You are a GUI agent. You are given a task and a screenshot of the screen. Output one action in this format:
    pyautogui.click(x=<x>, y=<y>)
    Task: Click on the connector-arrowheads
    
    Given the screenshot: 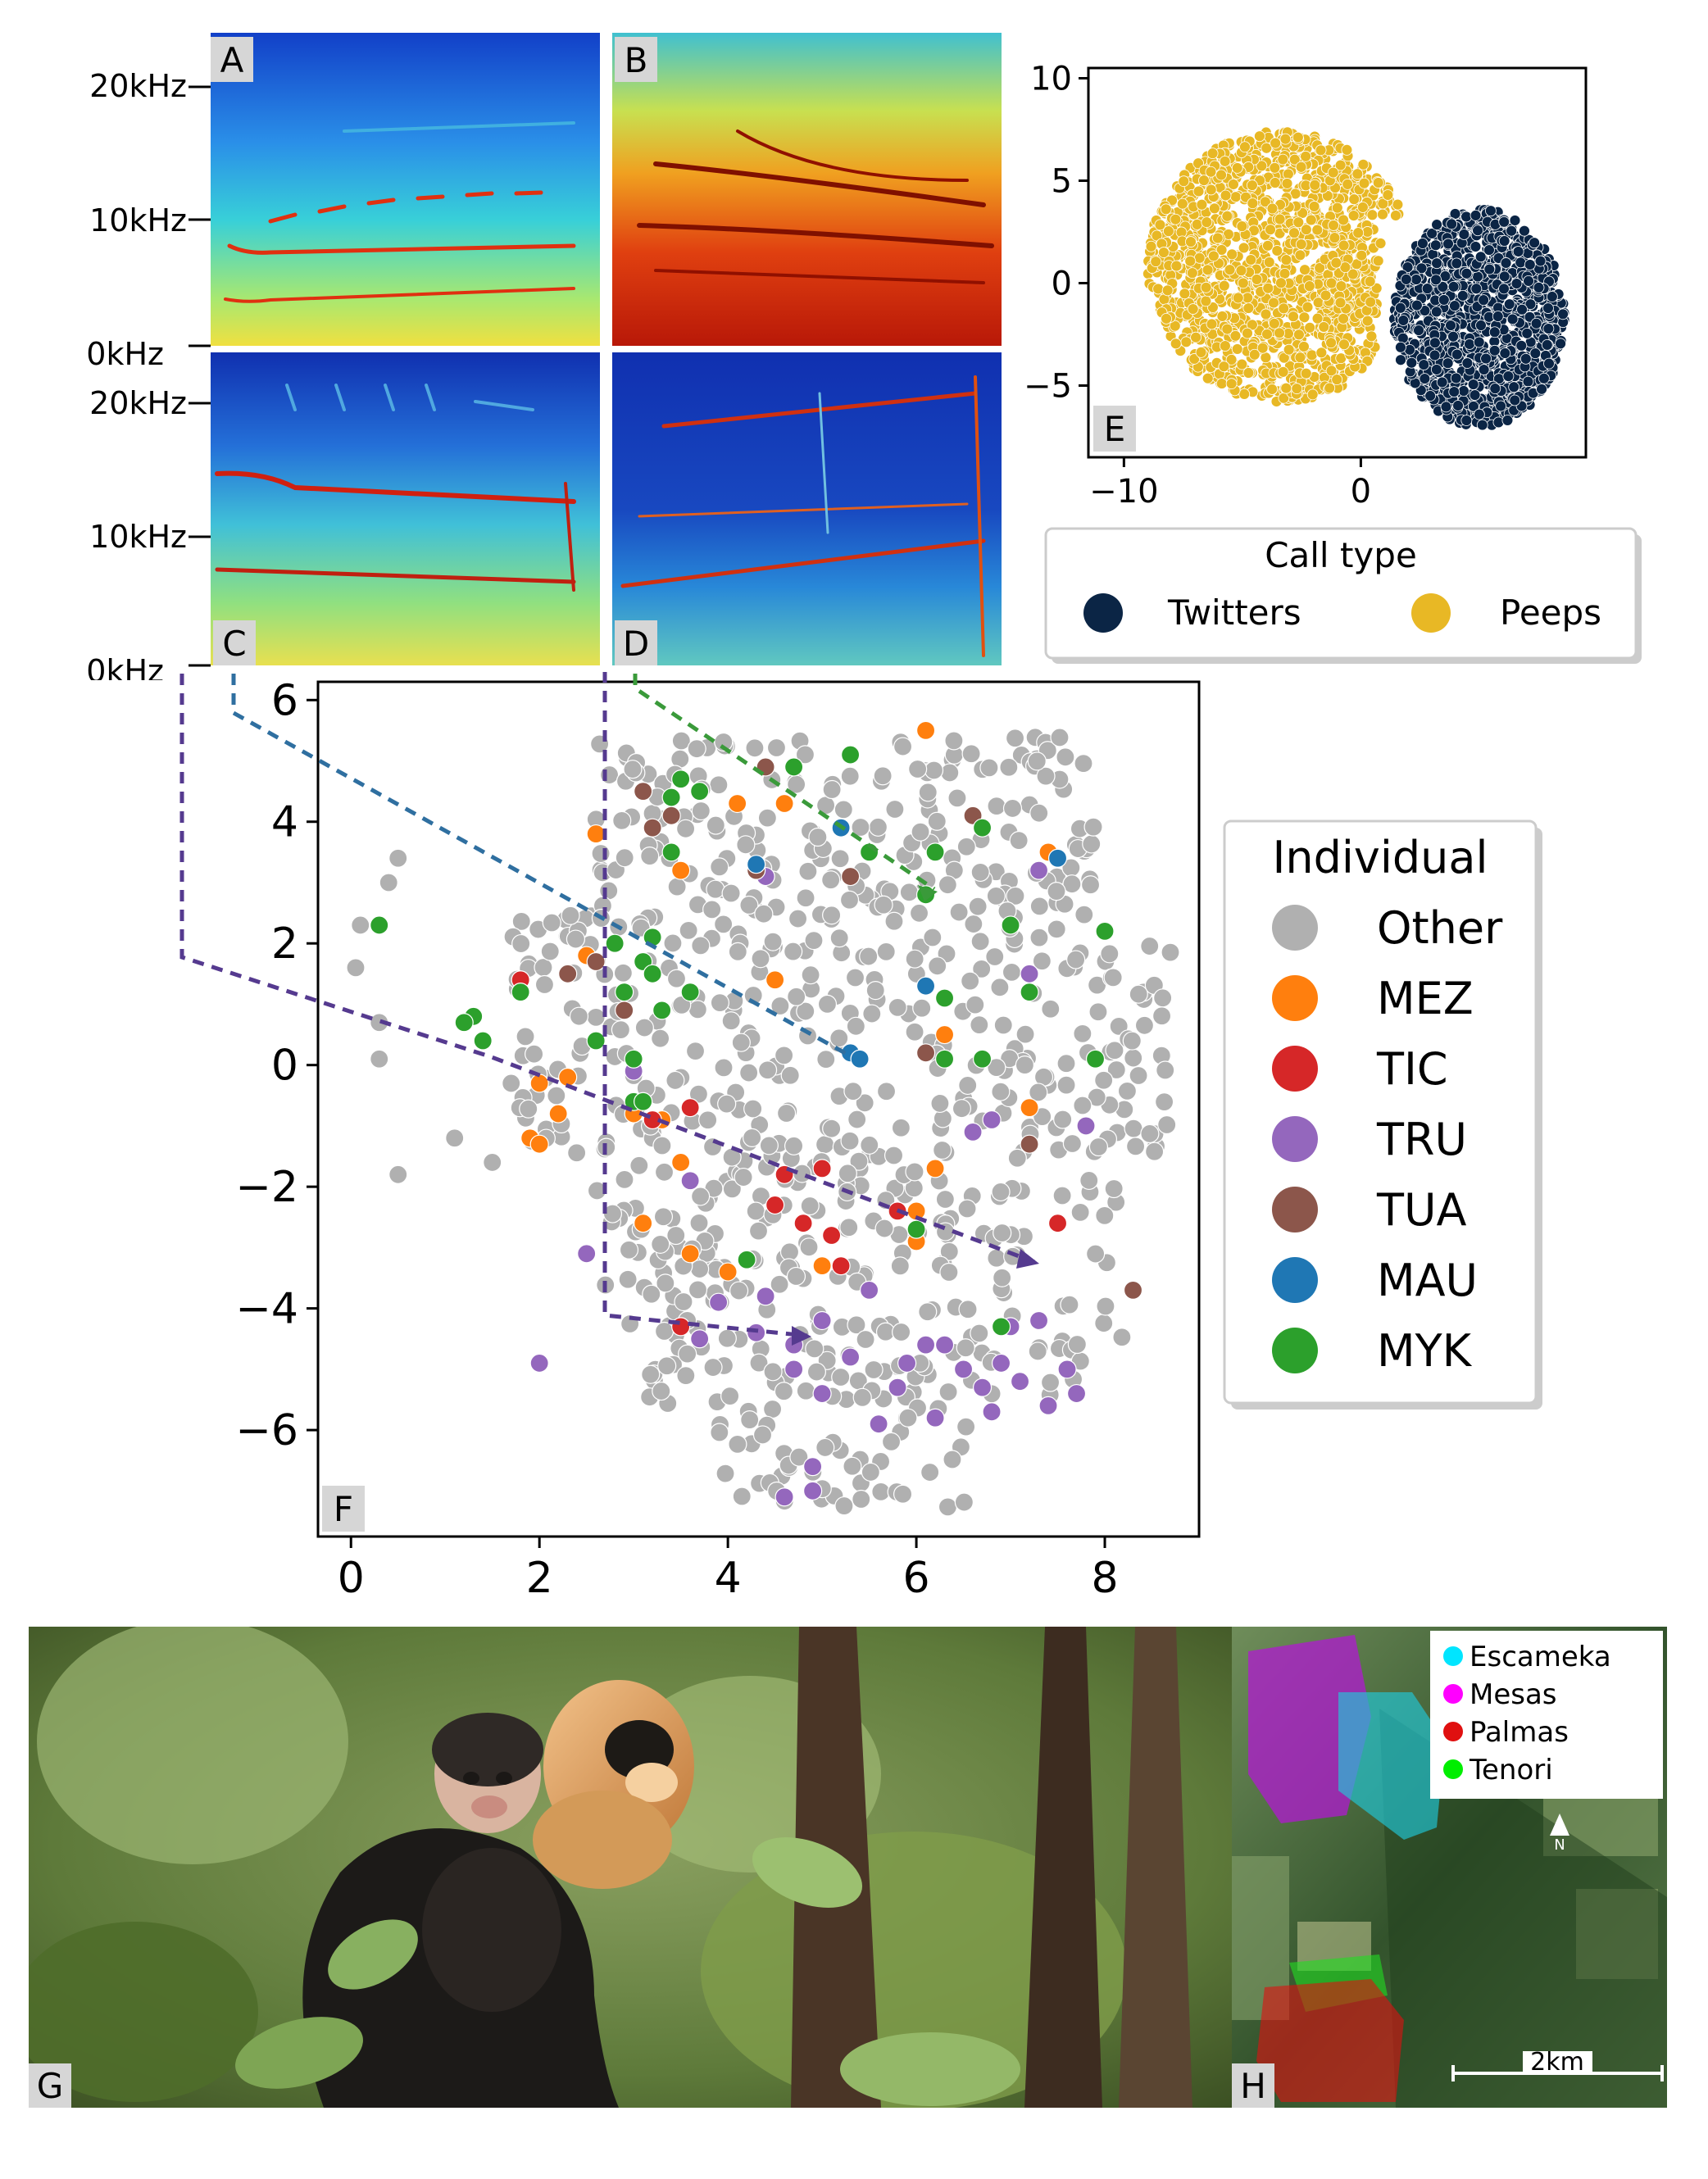 What is the action you would take?
    pyautogui.click(x=915, y=1116)
    